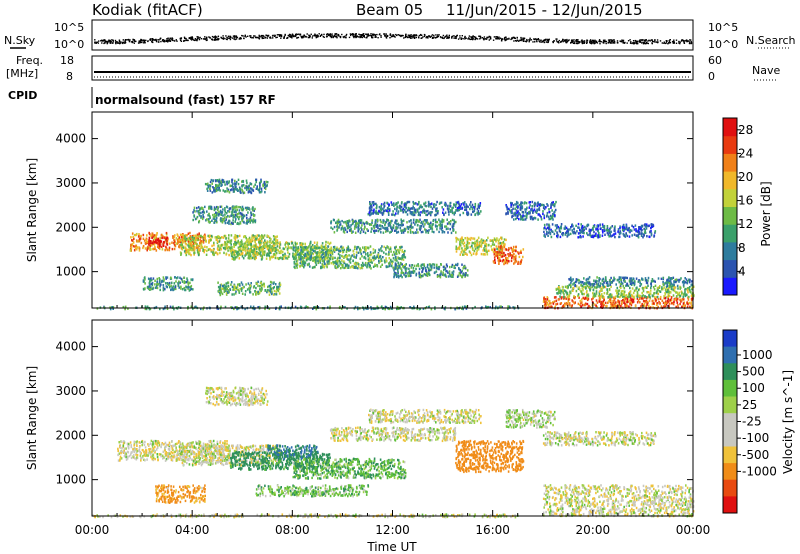  I want to click on nsky-label: N.Sky, so click(20, 40).